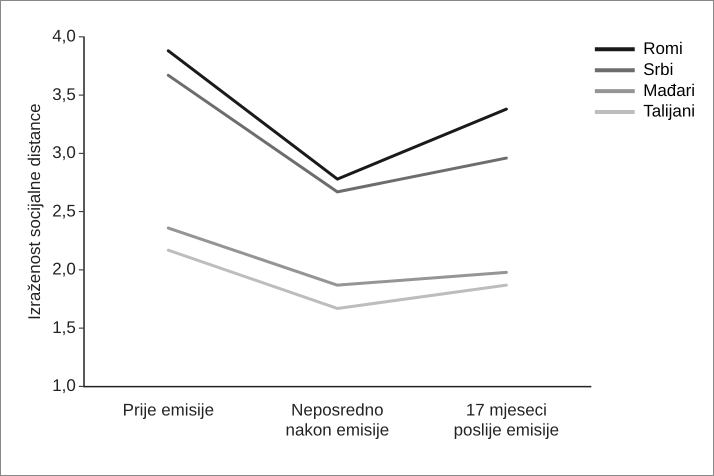  What do you see at coordinates (658, 69) in the screenshot?
I see `legend-label: Srbi` at bounding box center [658, 69].